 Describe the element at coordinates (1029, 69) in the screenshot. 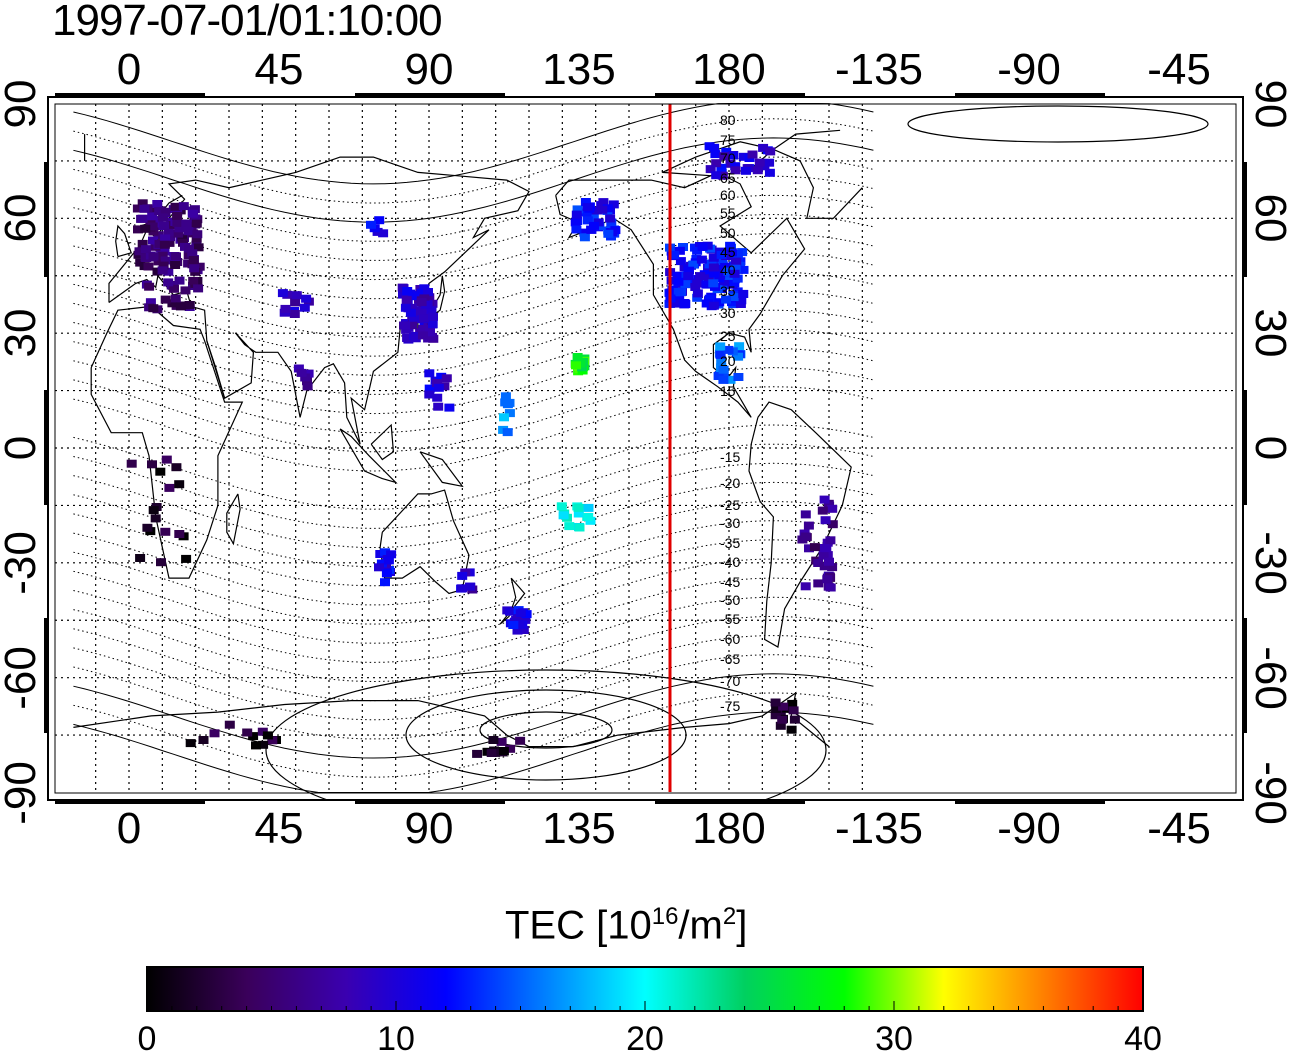

I see `top-longitude-tick-label: -90` at that location.